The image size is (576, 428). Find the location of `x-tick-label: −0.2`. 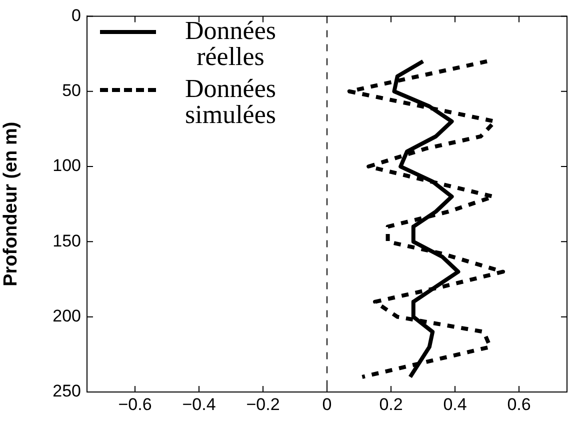

x-tick-label: −0.2 is located at coordinates (263, 404).